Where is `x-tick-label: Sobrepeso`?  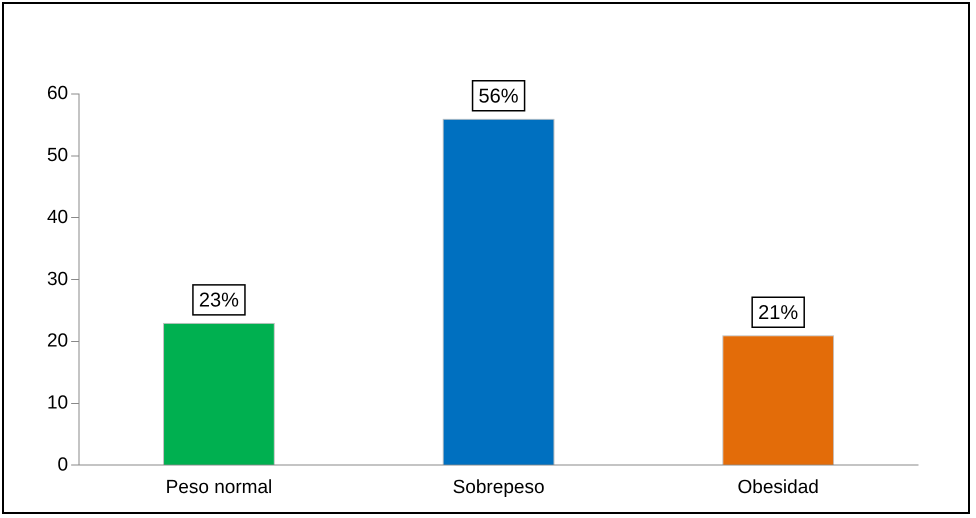 x-tick-label: Sobrepeso is located at coordinates (498, 487).